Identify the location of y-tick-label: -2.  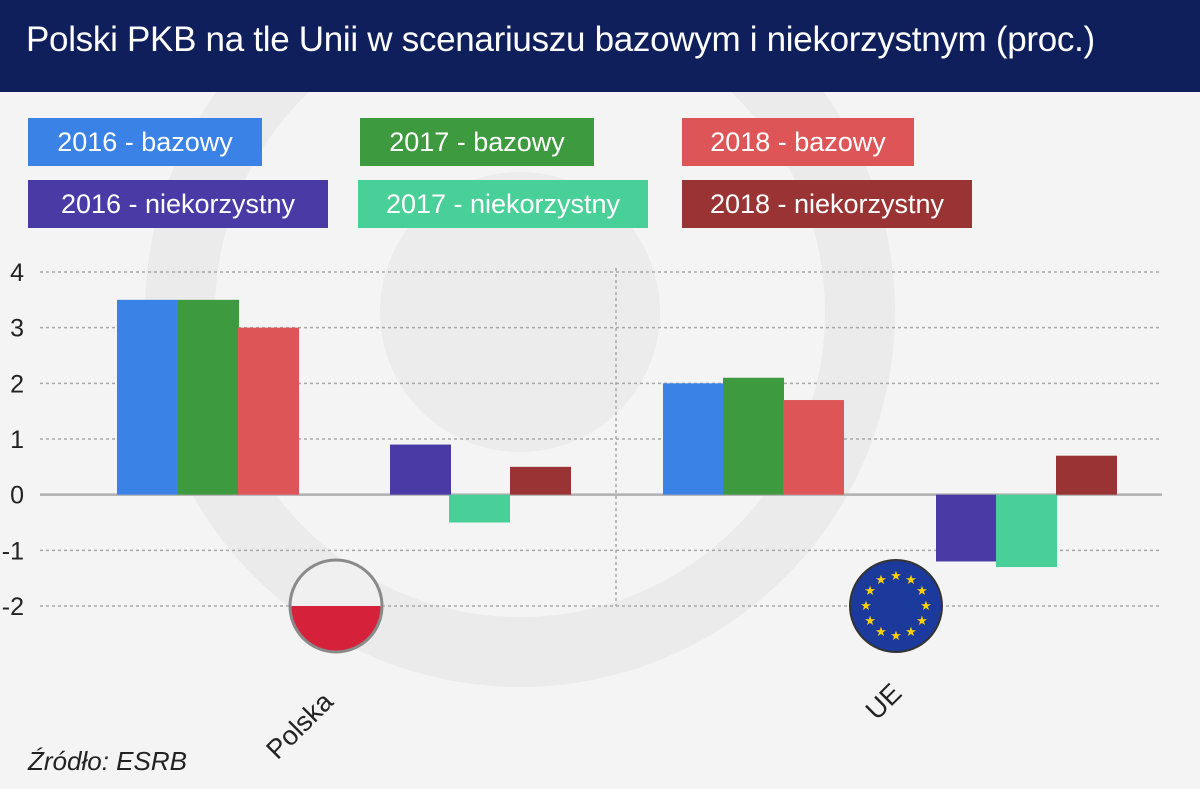
(13, 607).